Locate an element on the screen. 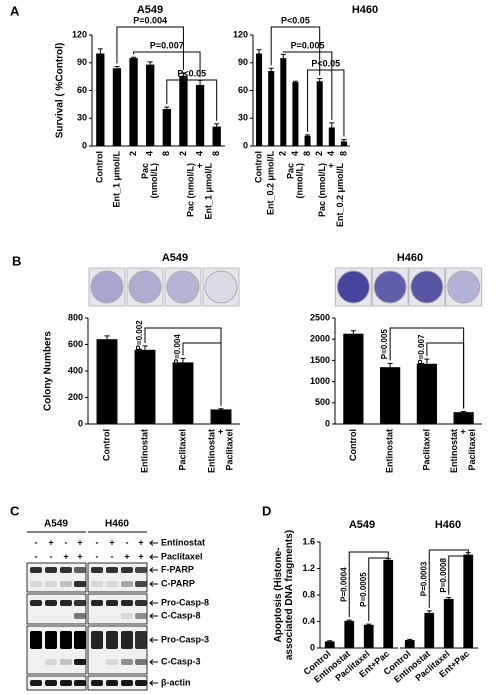 Image resolution: width=500 pixels, height=695 pixels. chart-title: H460 is located at coordinates (448, 525).